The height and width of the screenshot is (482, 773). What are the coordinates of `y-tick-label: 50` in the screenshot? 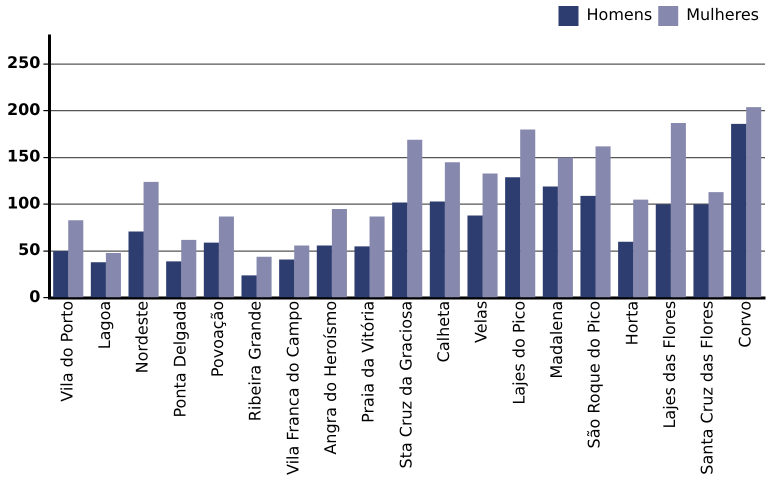 It's located at (29, 250).